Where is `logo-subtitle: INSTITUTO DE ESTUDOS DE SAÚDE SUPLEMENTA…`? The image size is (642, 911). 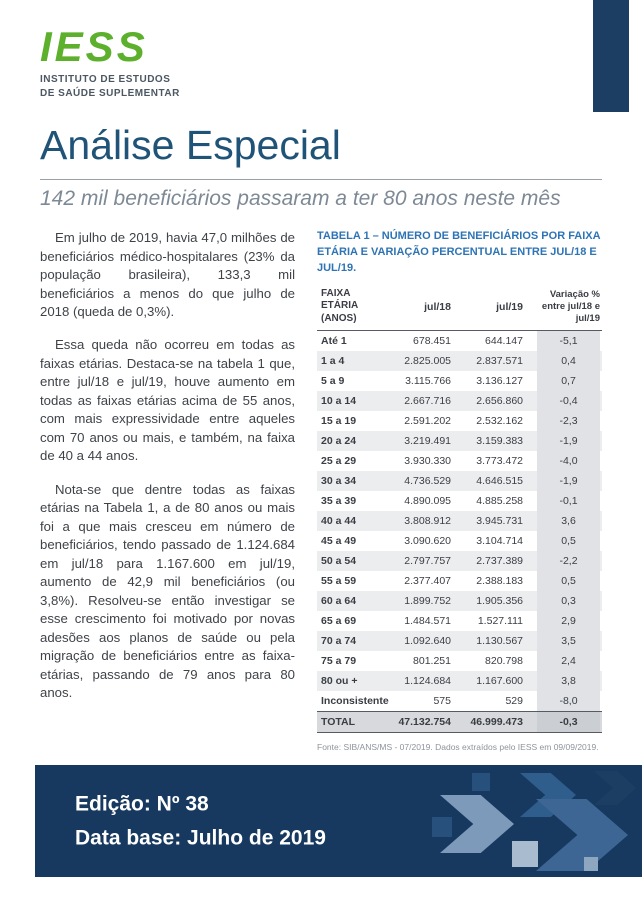
logo-subtitle: INSTITUTO DE ESTUDOS DE SAÚDE SUPLEMENTA… is located at coordinates (341, 86).